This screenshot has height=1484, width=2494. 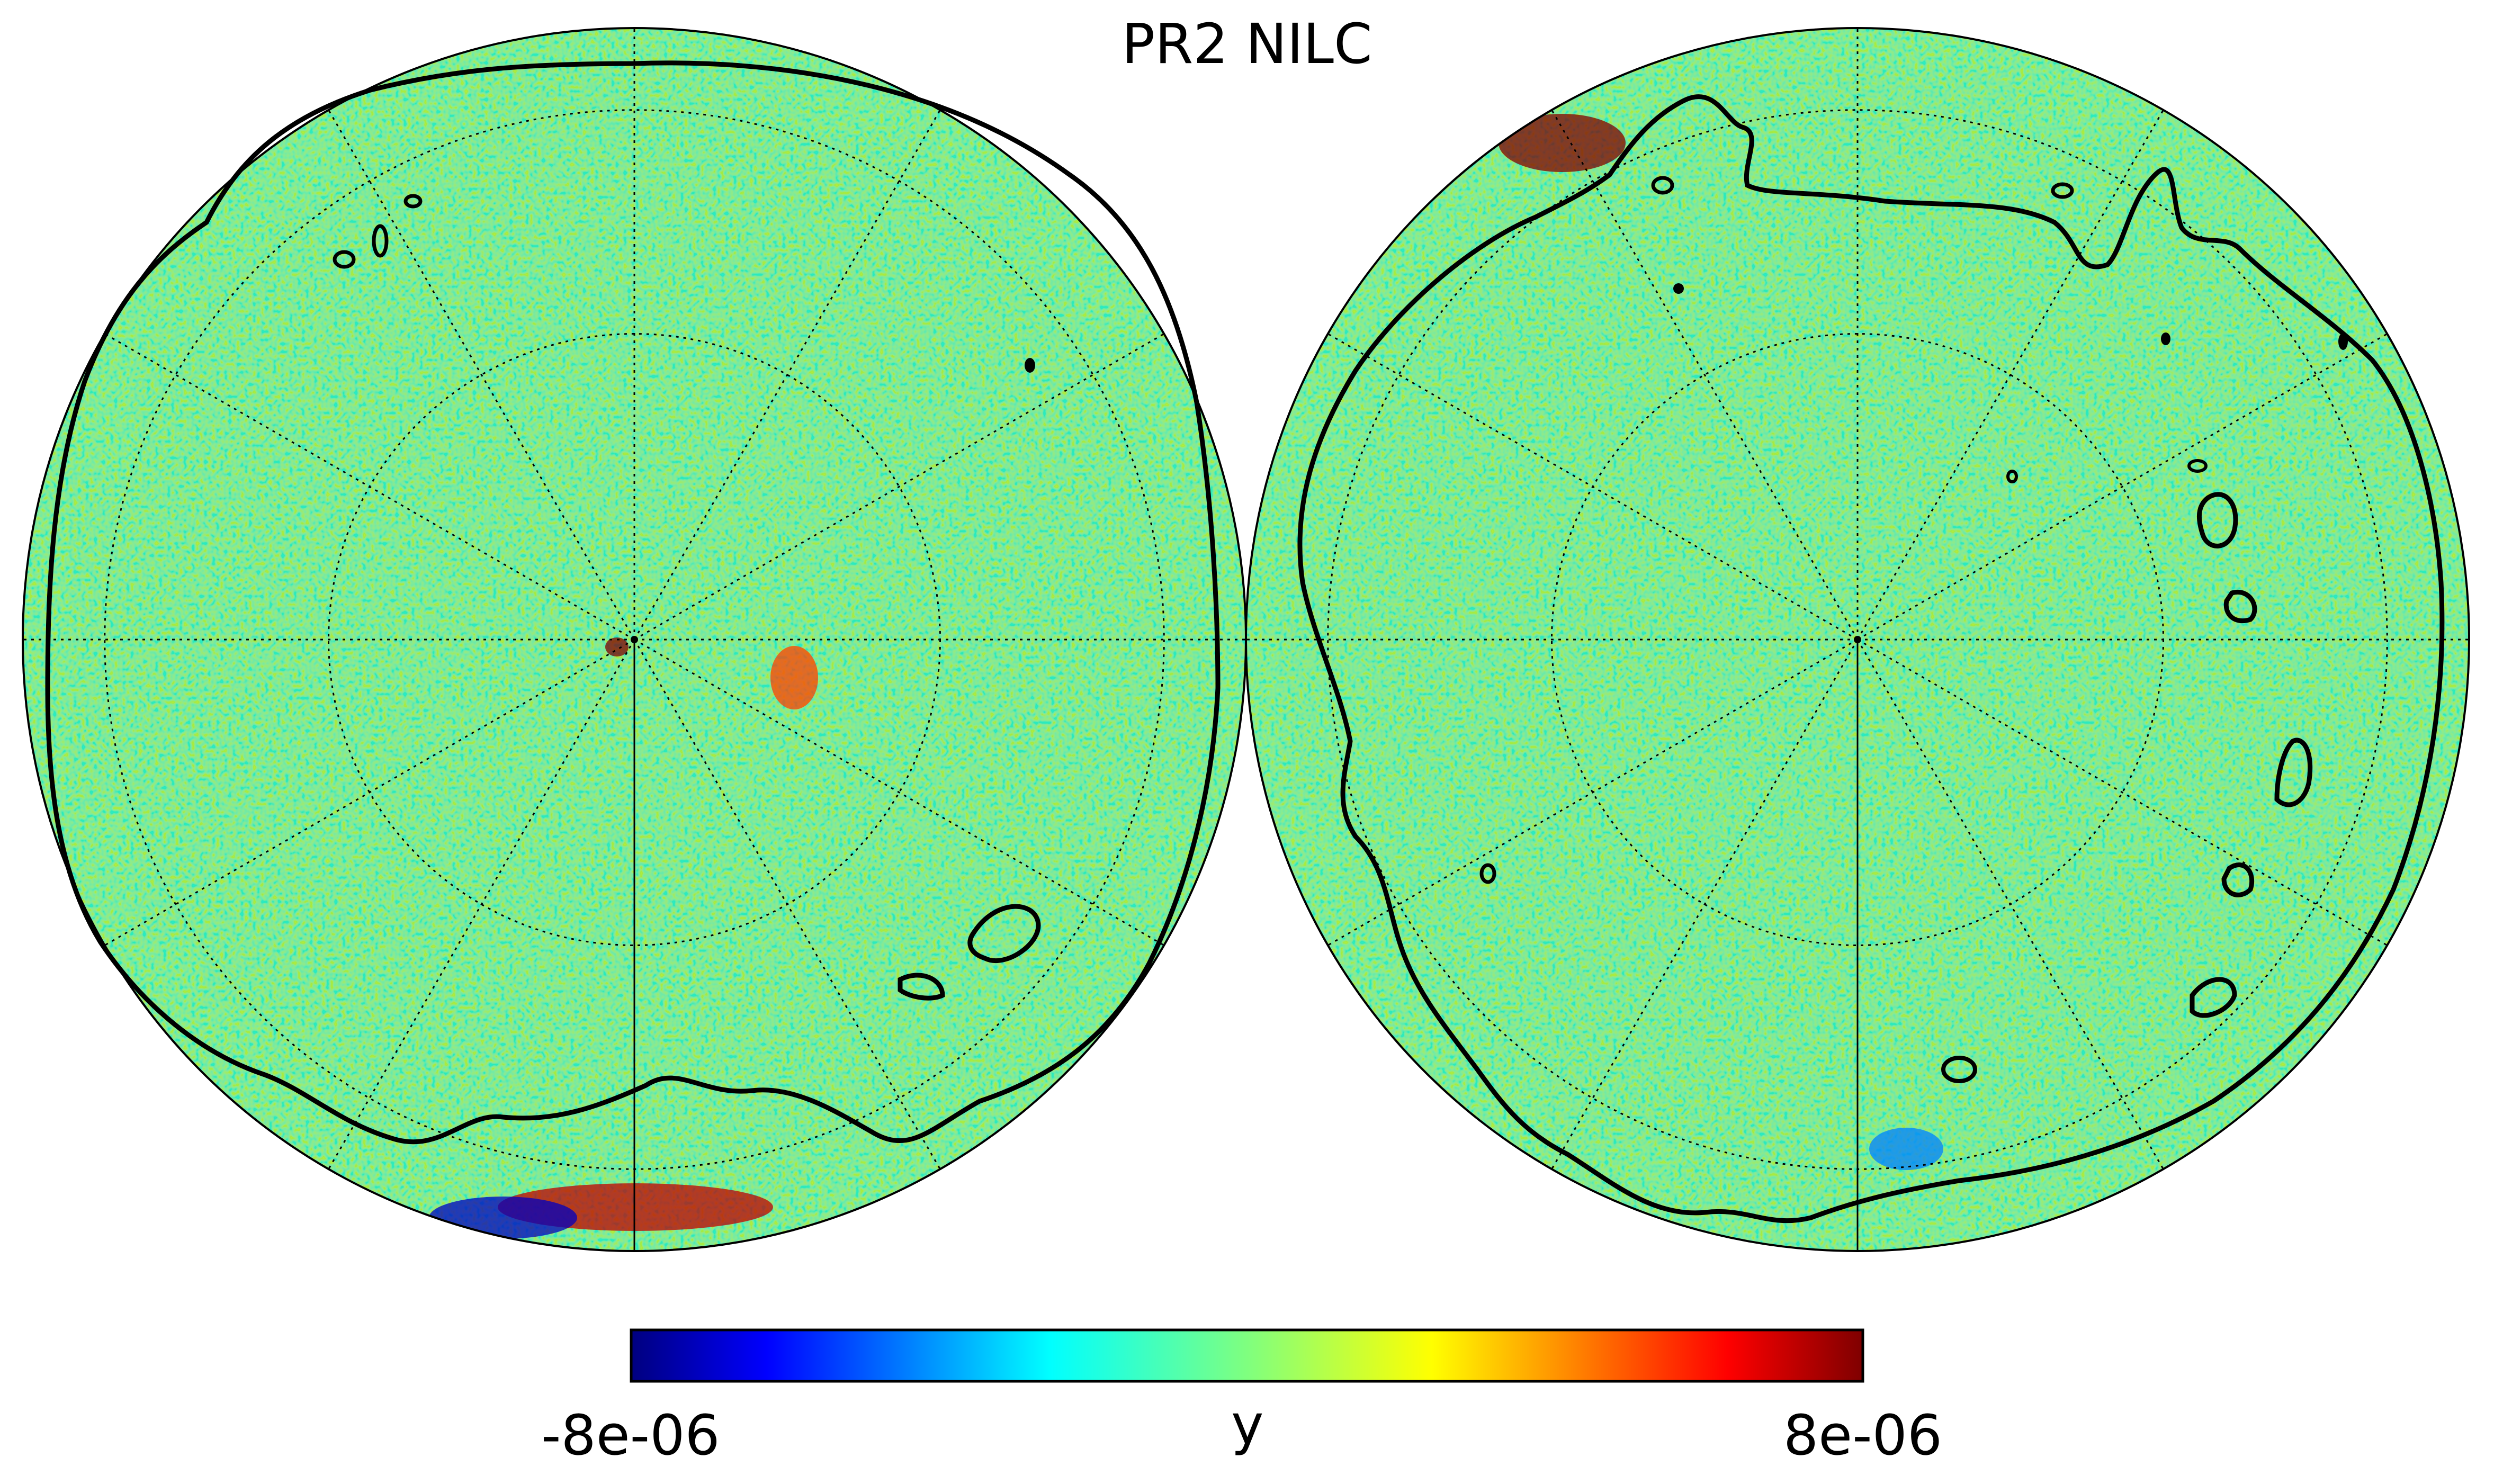 I want to click on left-pole-marker, so click(x=634, y=639).